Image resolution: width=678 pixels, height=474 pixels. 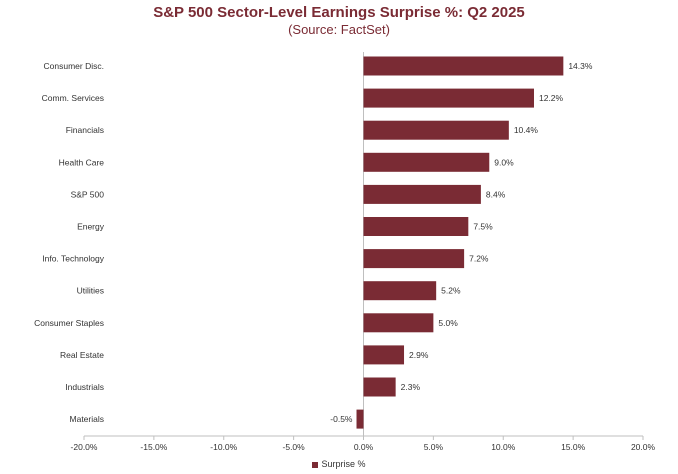 What do you see at coordinates (504, 162) in the screenshot?
I see `data-label: 9.0%` at bounding box center [504, 162].